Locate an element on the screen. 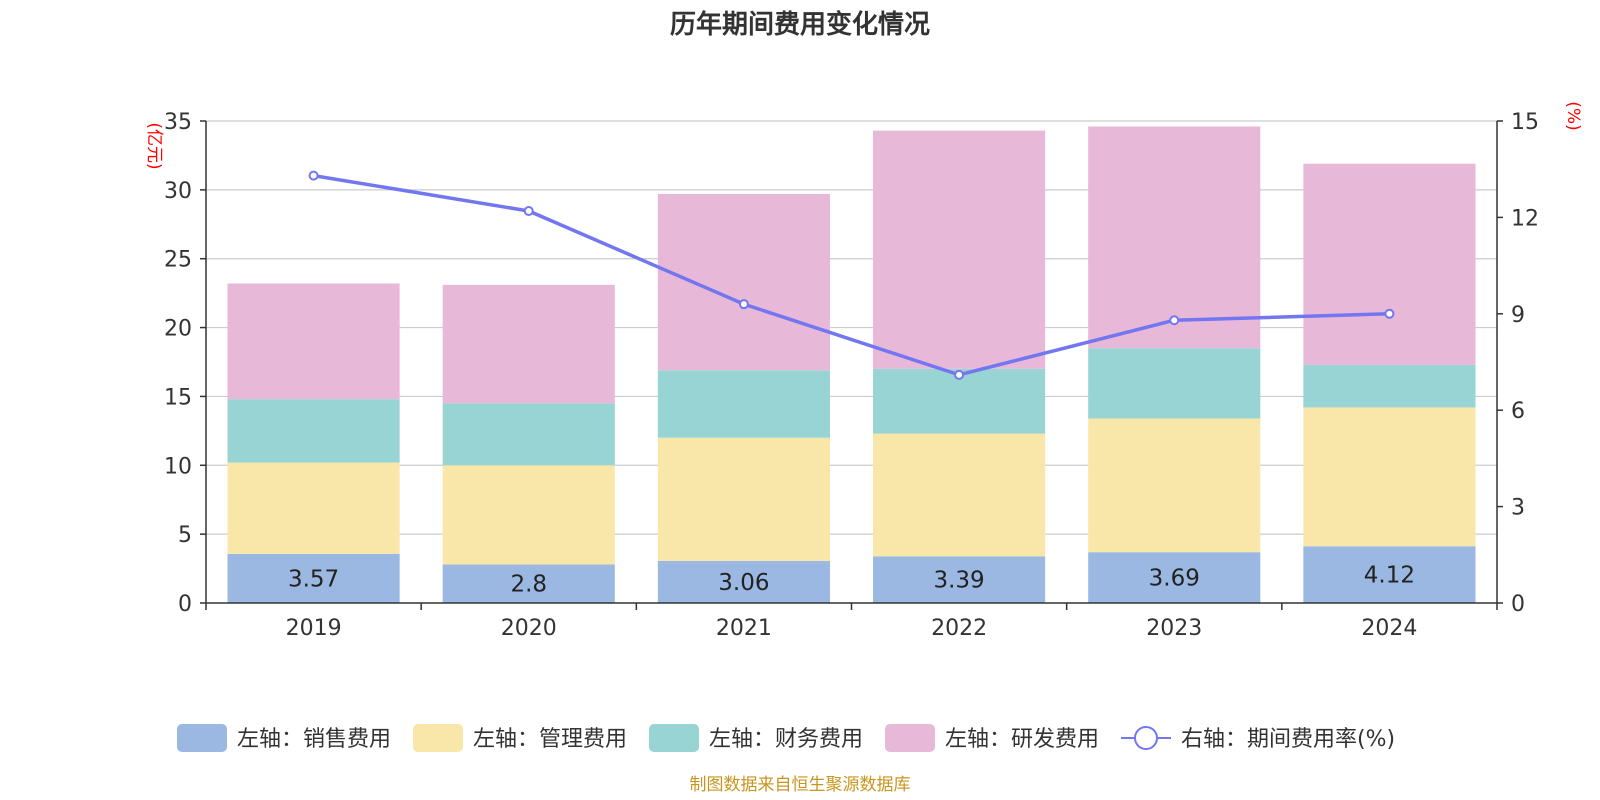 The height and width of the screenshot is (800, 1600). legend-marker-icon is located at coordinates (1146, 738).